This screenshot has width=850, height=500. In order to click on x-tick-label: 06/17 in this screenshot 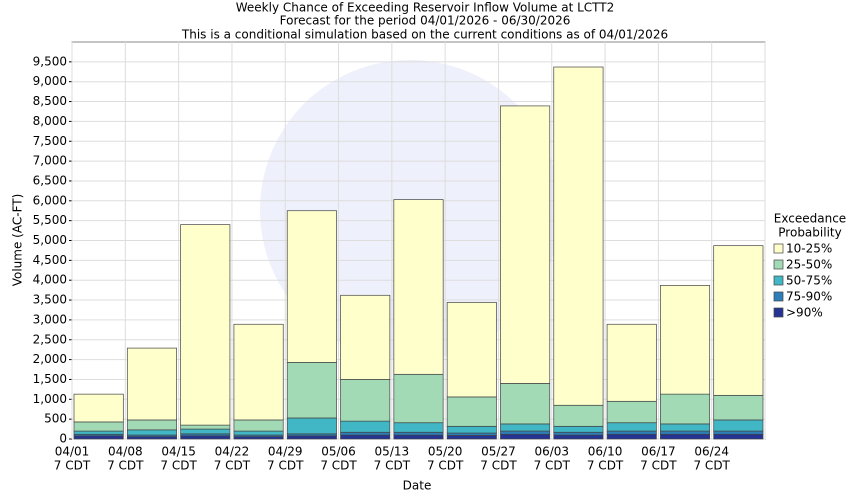, I will do `click(658, 452)`.